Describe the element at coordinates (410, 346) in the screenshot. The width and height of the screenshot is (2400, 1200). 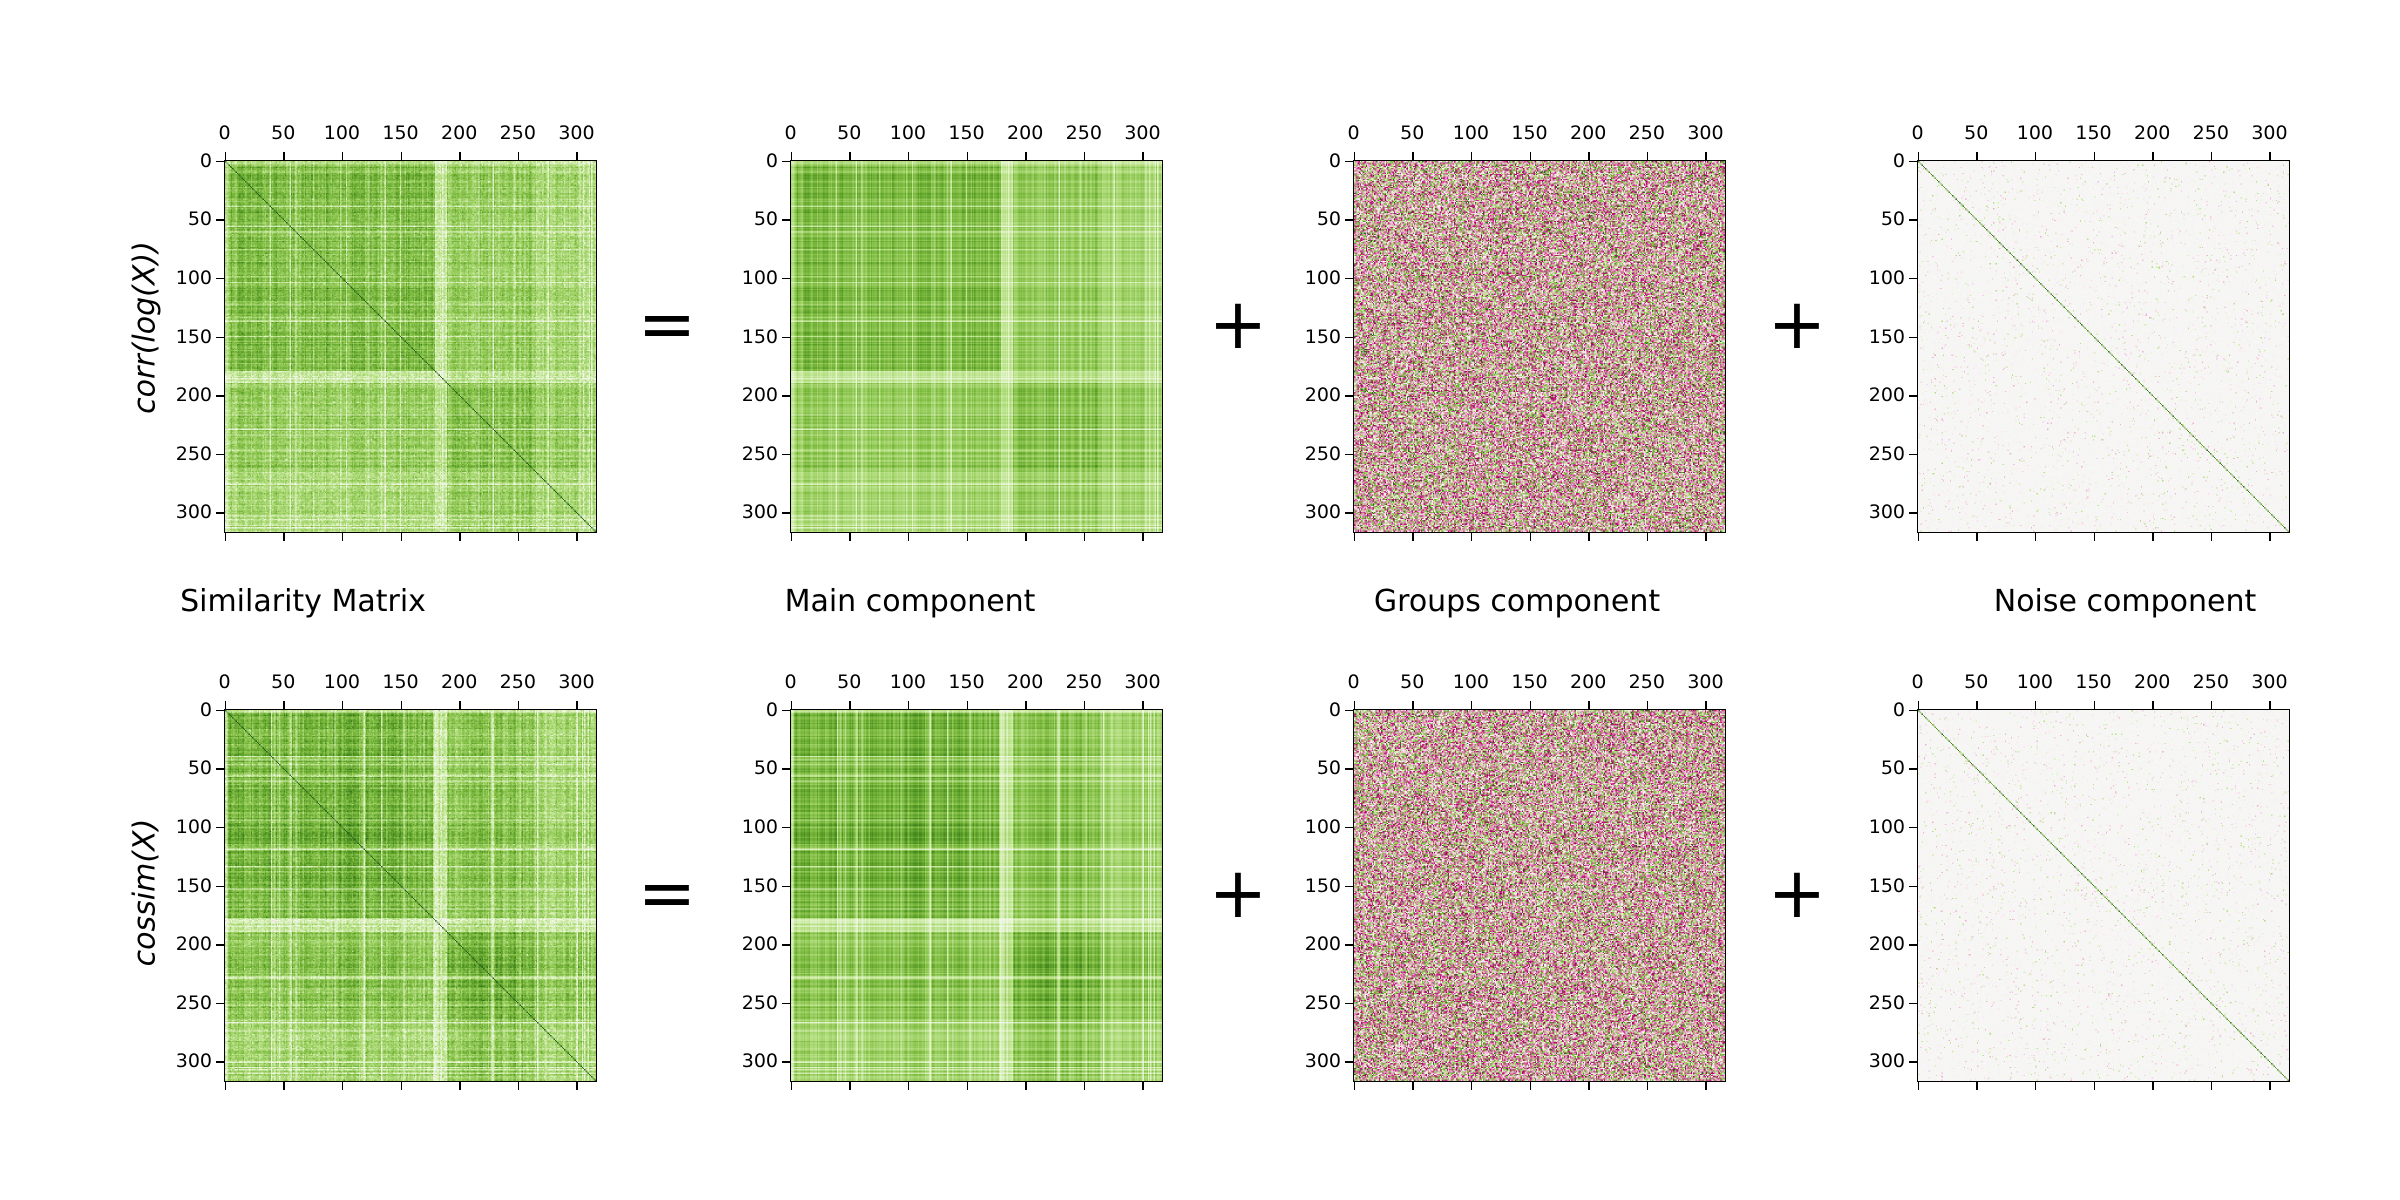
I see `heatmap-cells` at that location.